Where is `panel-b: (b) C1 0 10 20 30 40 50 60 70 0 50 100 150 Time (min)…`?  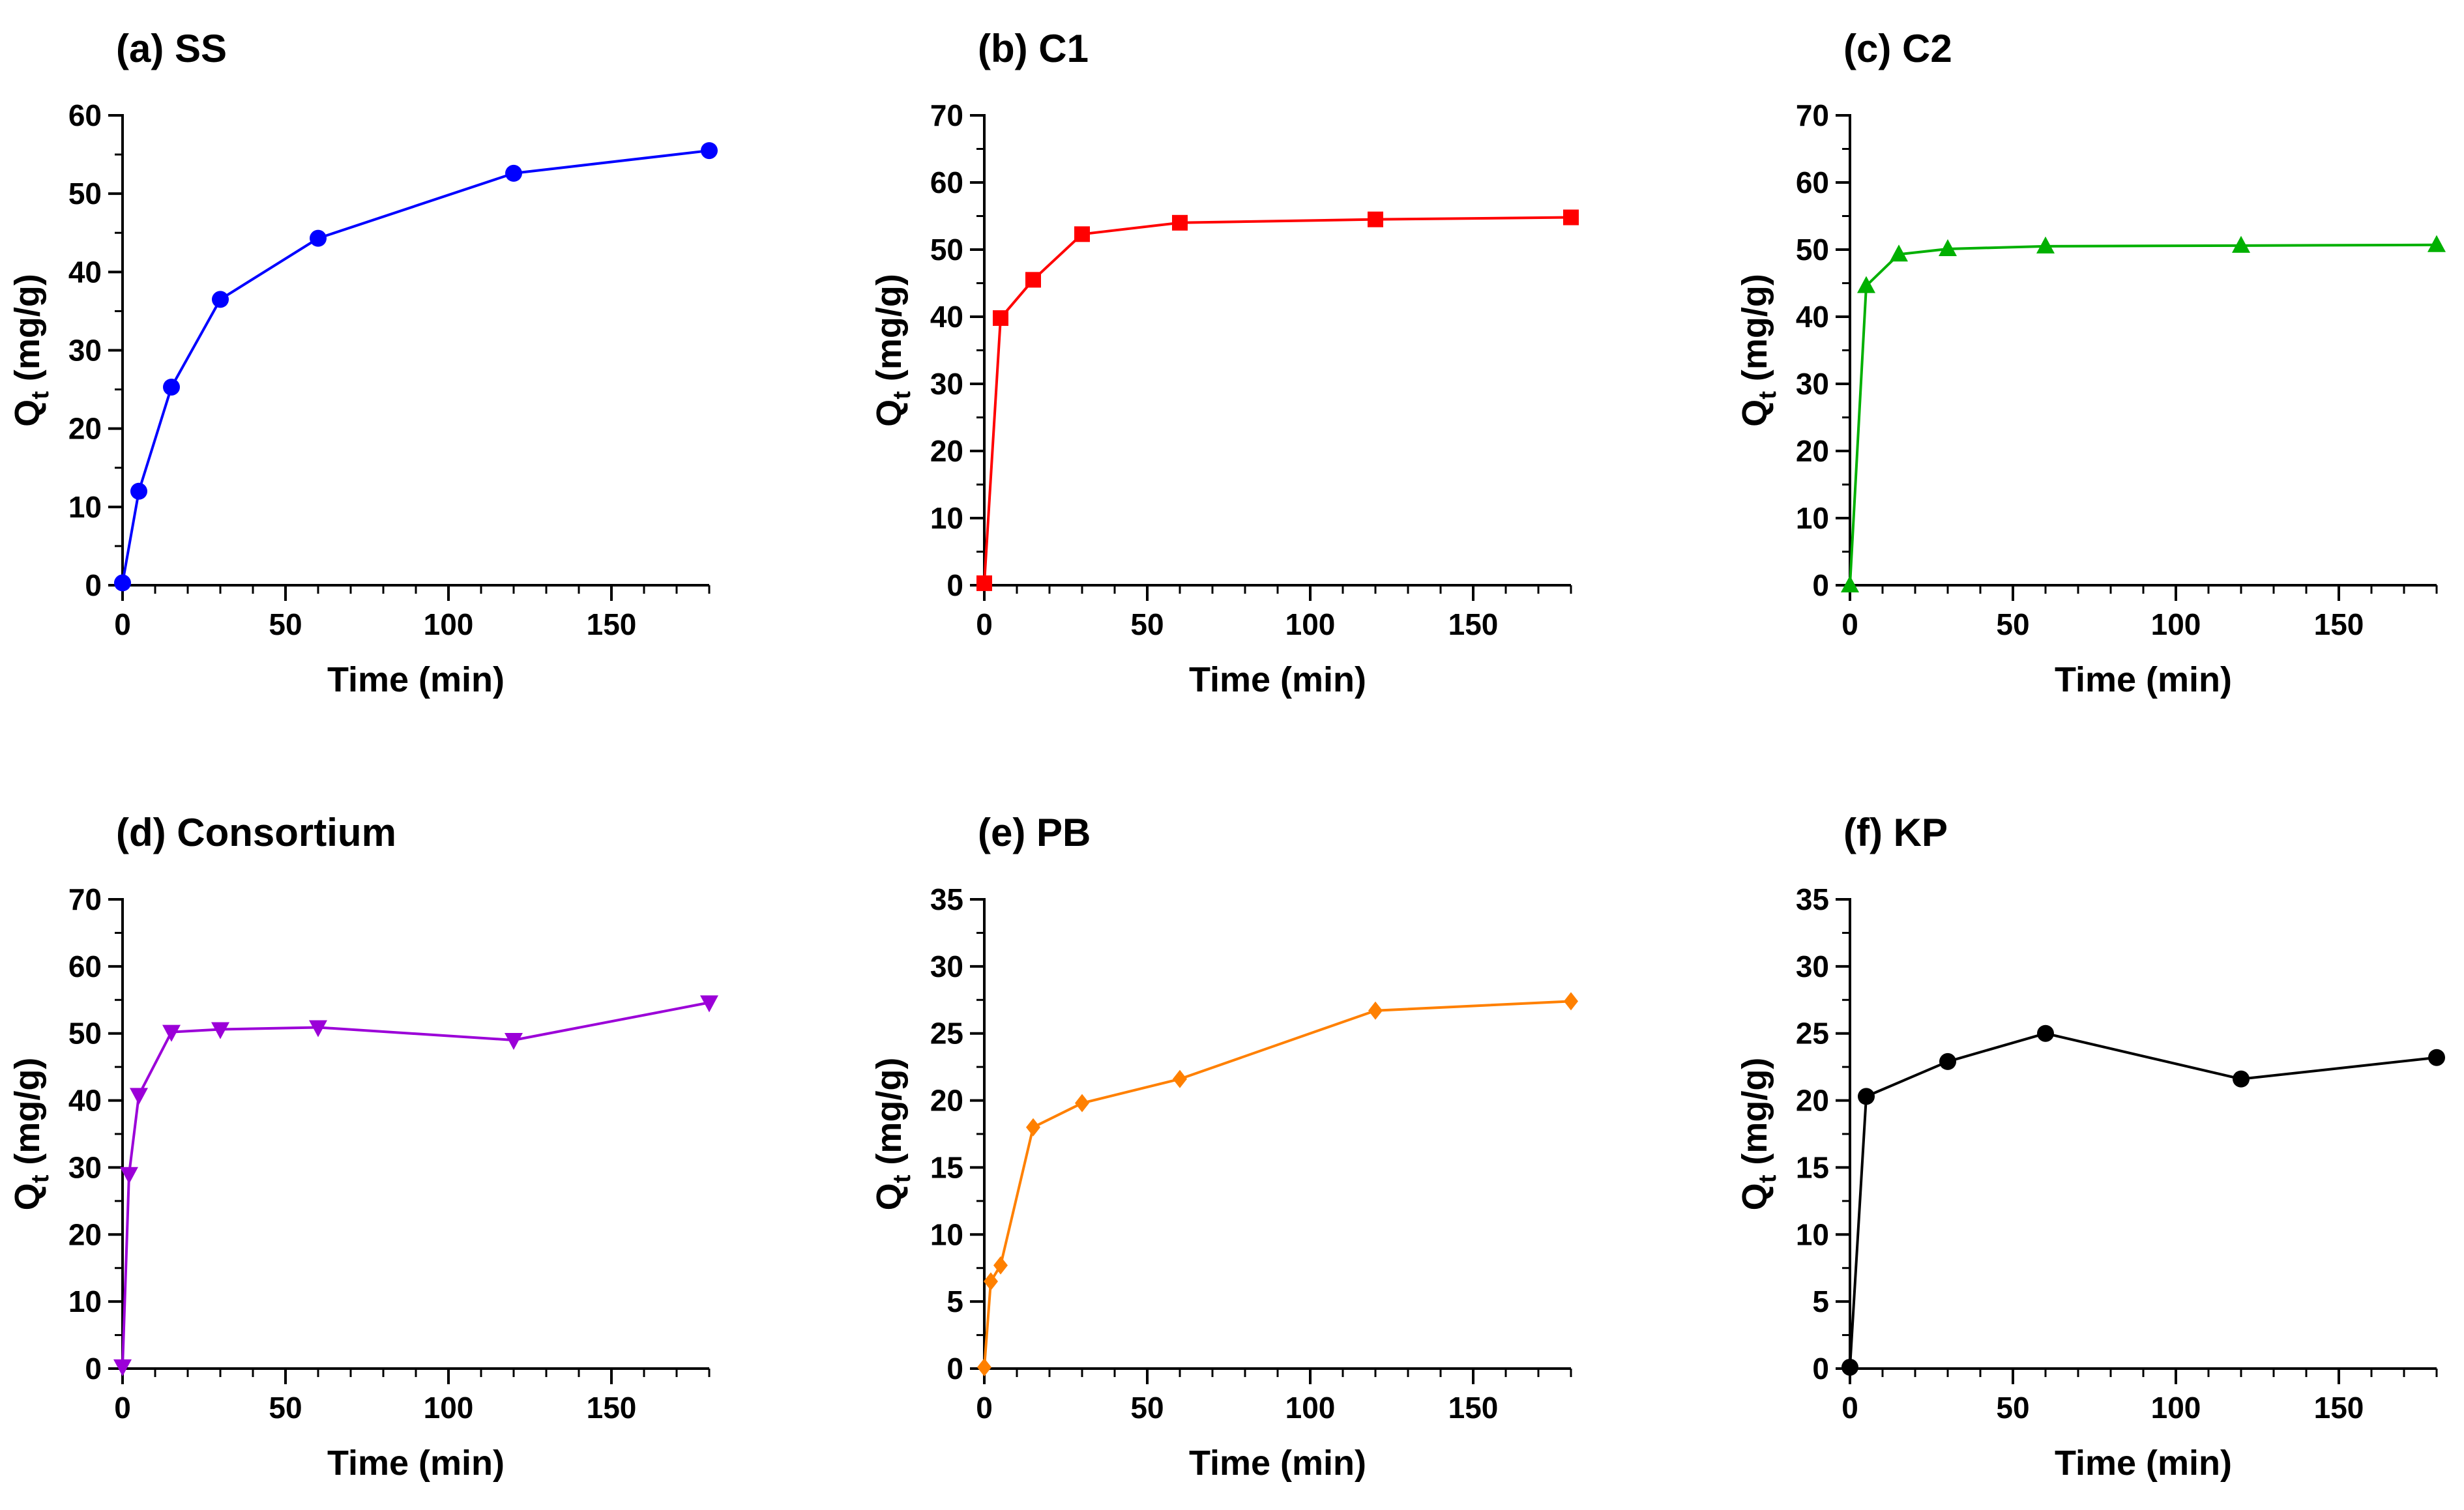
panel-b: (b) C1 0 10 20 30 40 50 60 70 0 50 100 150 Time (min)… is located at coordinates (1225, 363).